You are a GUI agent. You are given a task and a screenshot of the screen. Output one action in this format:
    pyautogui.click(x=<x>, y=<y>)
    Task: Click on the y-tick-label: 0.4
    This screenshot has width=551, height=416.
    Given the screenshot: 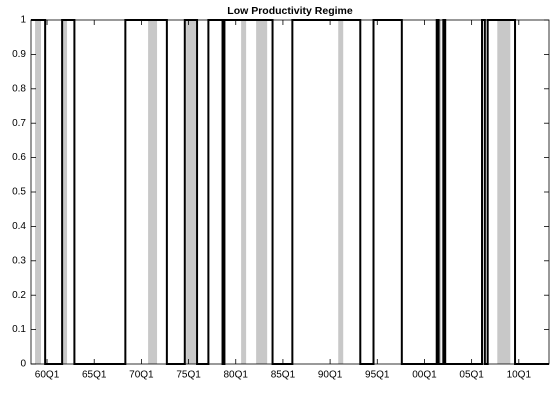 What is the action you would take?
    pyautogui.click(x=19, y=226)
    